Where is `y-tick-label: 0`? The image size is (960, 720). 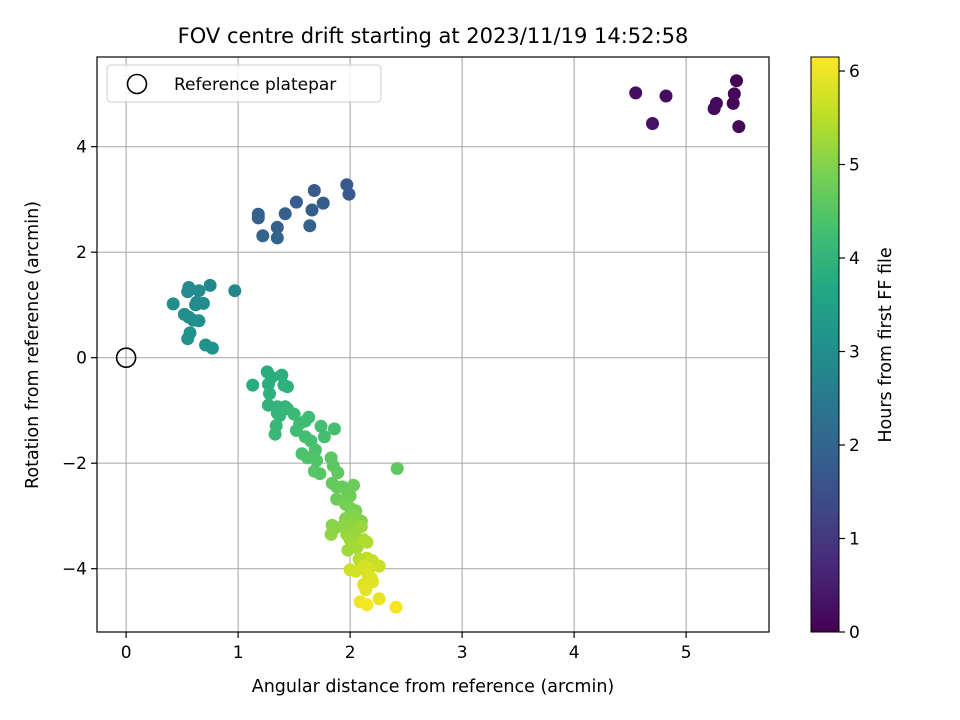 y-tick-label: 0 is located at coordinates (81, 359).